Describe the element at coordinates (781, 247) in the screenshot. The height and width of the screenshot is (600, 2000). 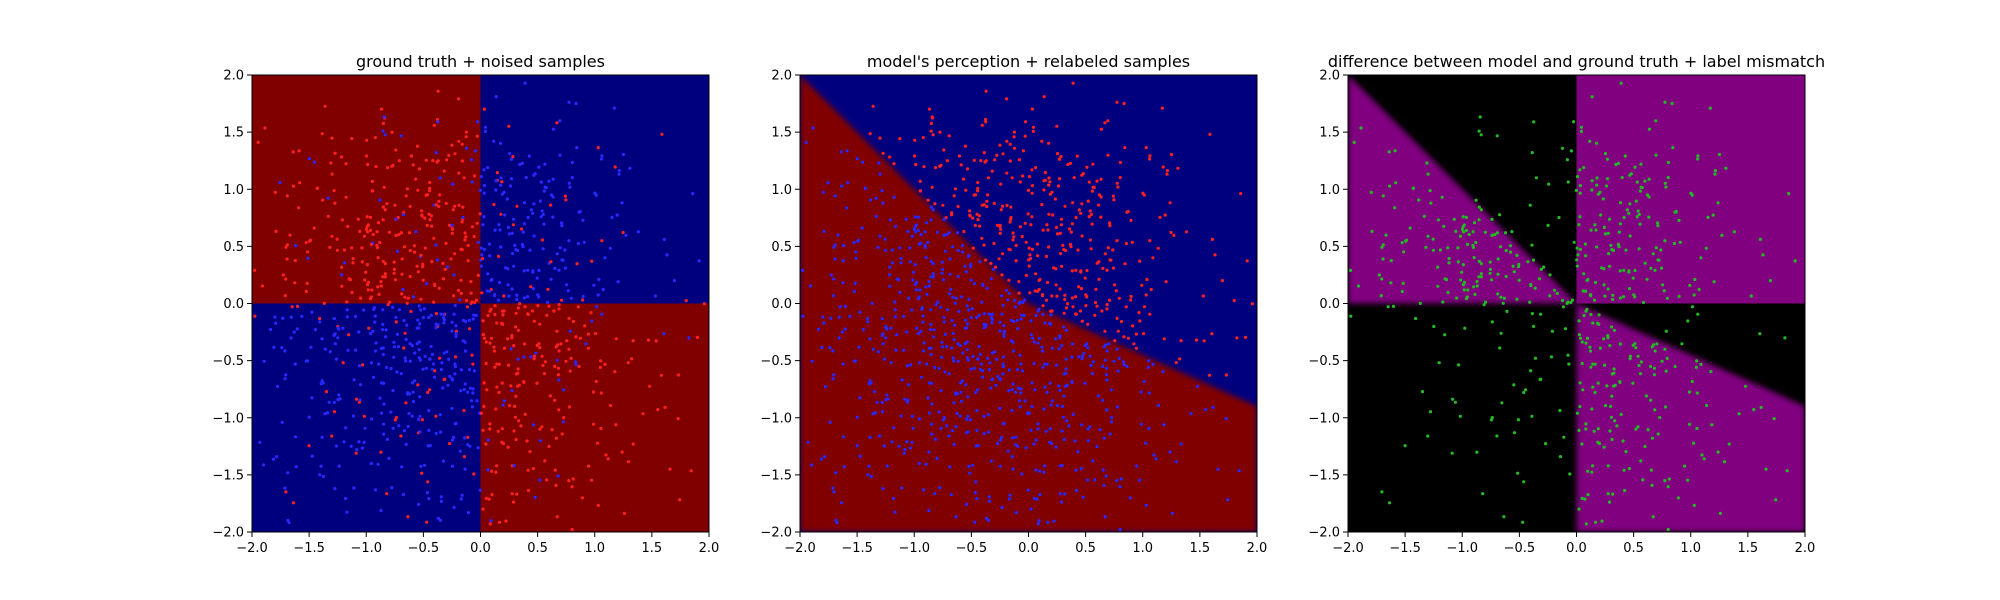
I see `y-tick-label: 0.5` at that location.